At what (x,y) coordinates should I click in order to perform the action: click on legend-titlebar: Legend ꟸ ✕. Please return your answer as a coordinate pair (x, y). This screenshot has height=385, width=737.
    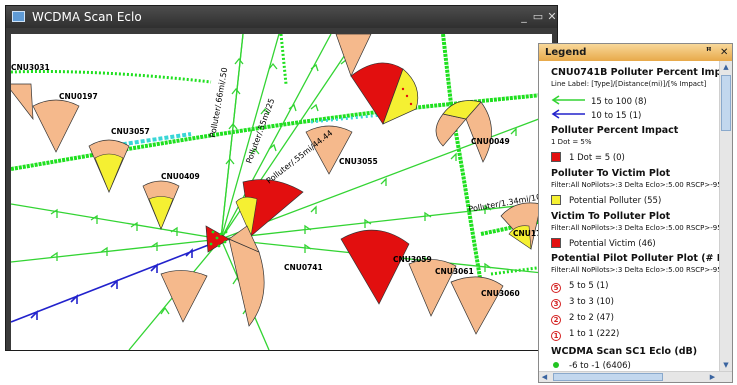
    Looking at the image, I should click on (635, 52).